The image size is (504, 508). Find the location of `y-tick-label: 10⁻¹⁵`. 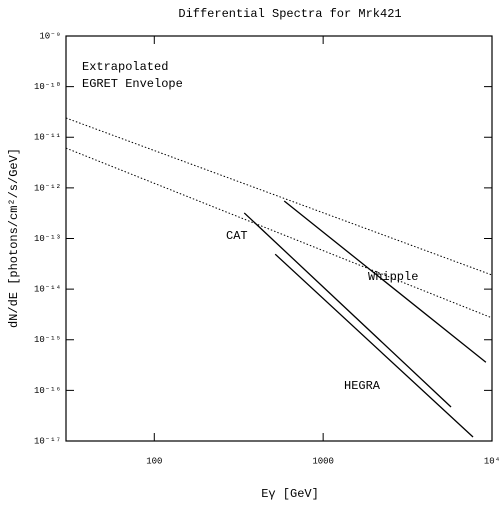

y-tick-label: 10⁻¹⁵ is located at coordinates (47, 340).